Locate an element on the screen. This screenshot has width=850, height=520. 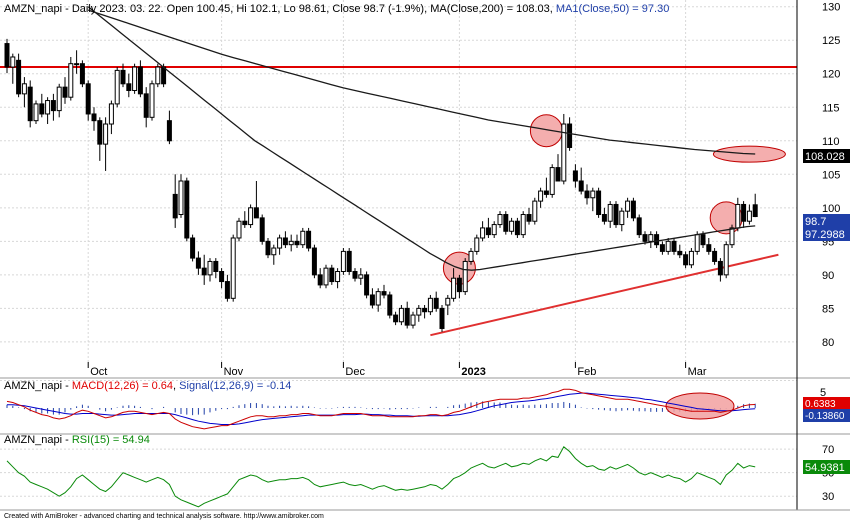
macd-header-symbol: AMZN_napi is located at coordinates (33, 386).